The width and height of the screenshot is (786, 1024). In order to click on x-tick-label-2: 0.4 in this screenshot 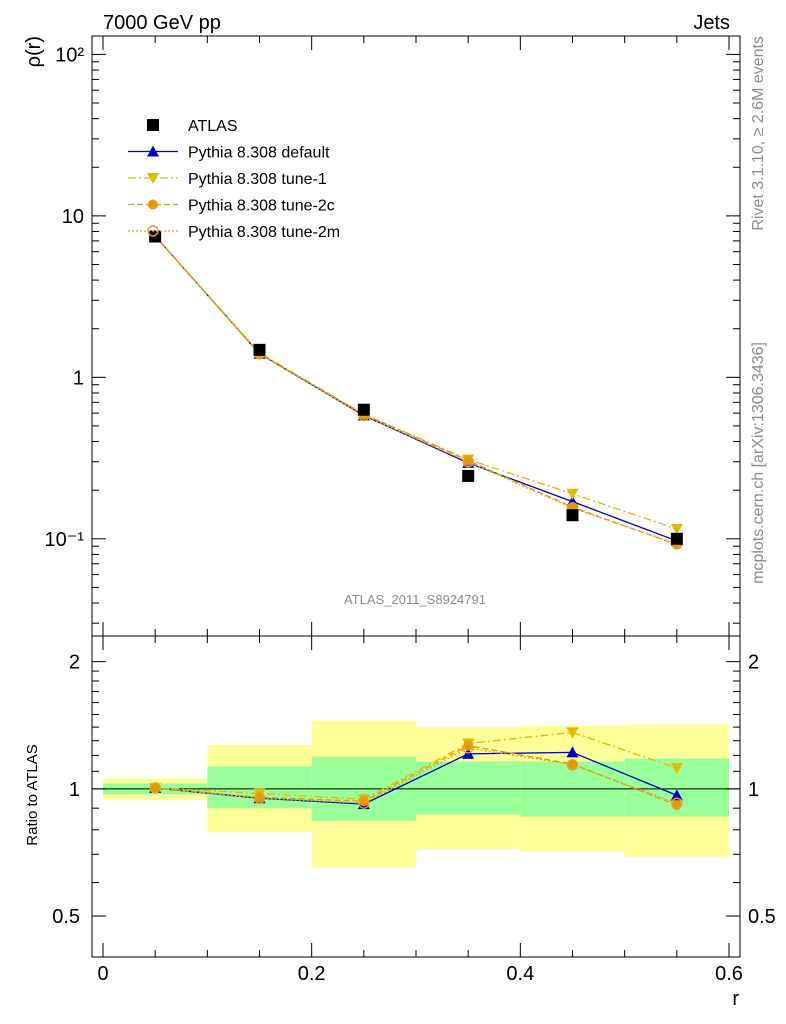, I will do `click(520, 974)`.